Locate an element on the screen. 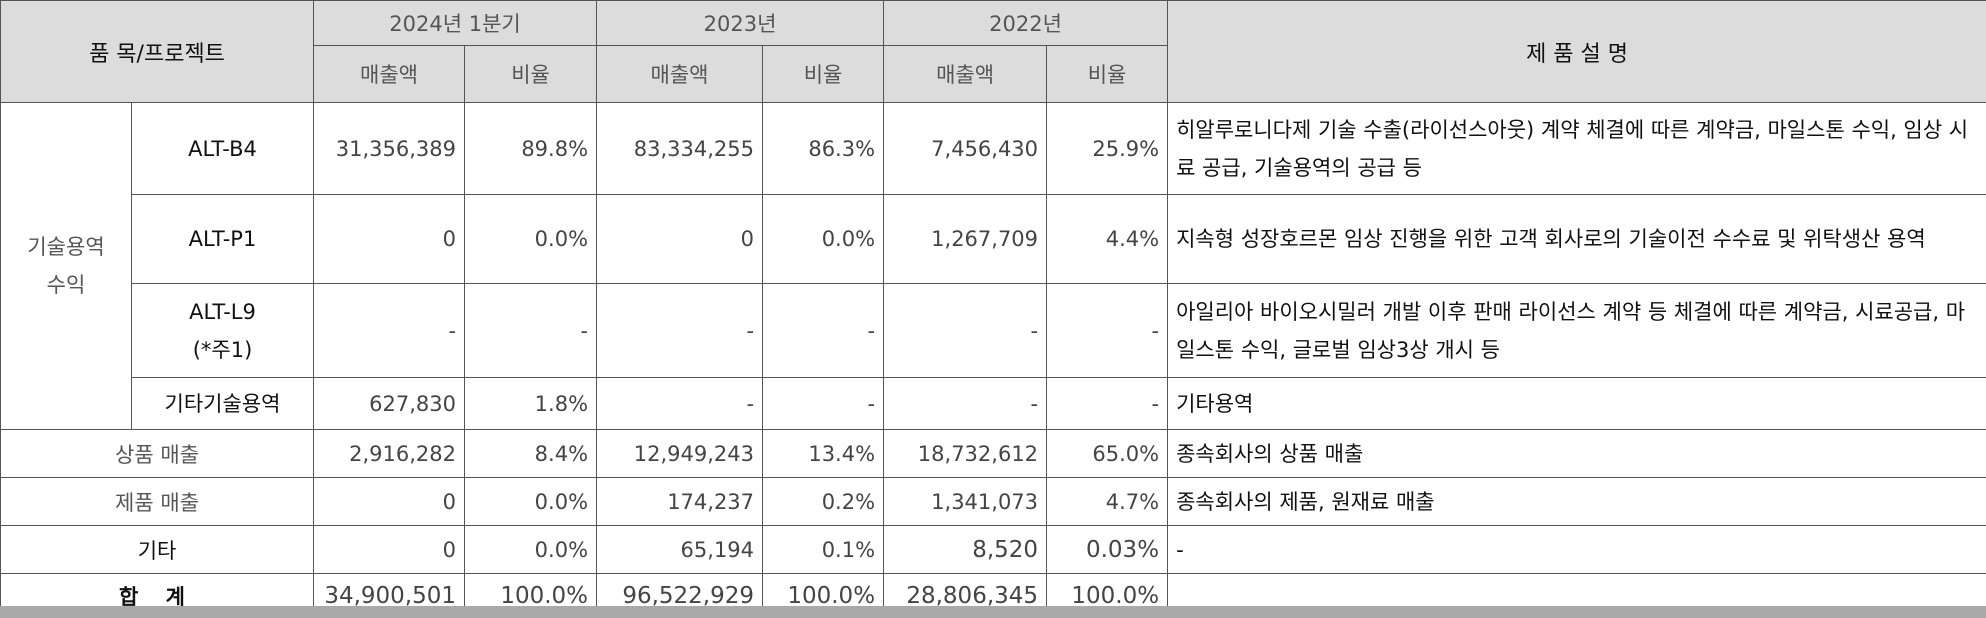  revenue-cell: 1,341,073 is located at coordinates (965, 501).